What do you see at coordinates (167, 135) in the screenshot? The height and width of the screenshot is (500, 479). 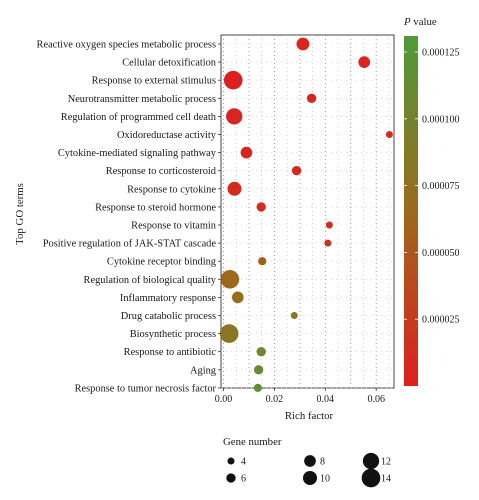 I see `y-tick-label: Oxidoreductase activity` at bounding box center [167, 135].